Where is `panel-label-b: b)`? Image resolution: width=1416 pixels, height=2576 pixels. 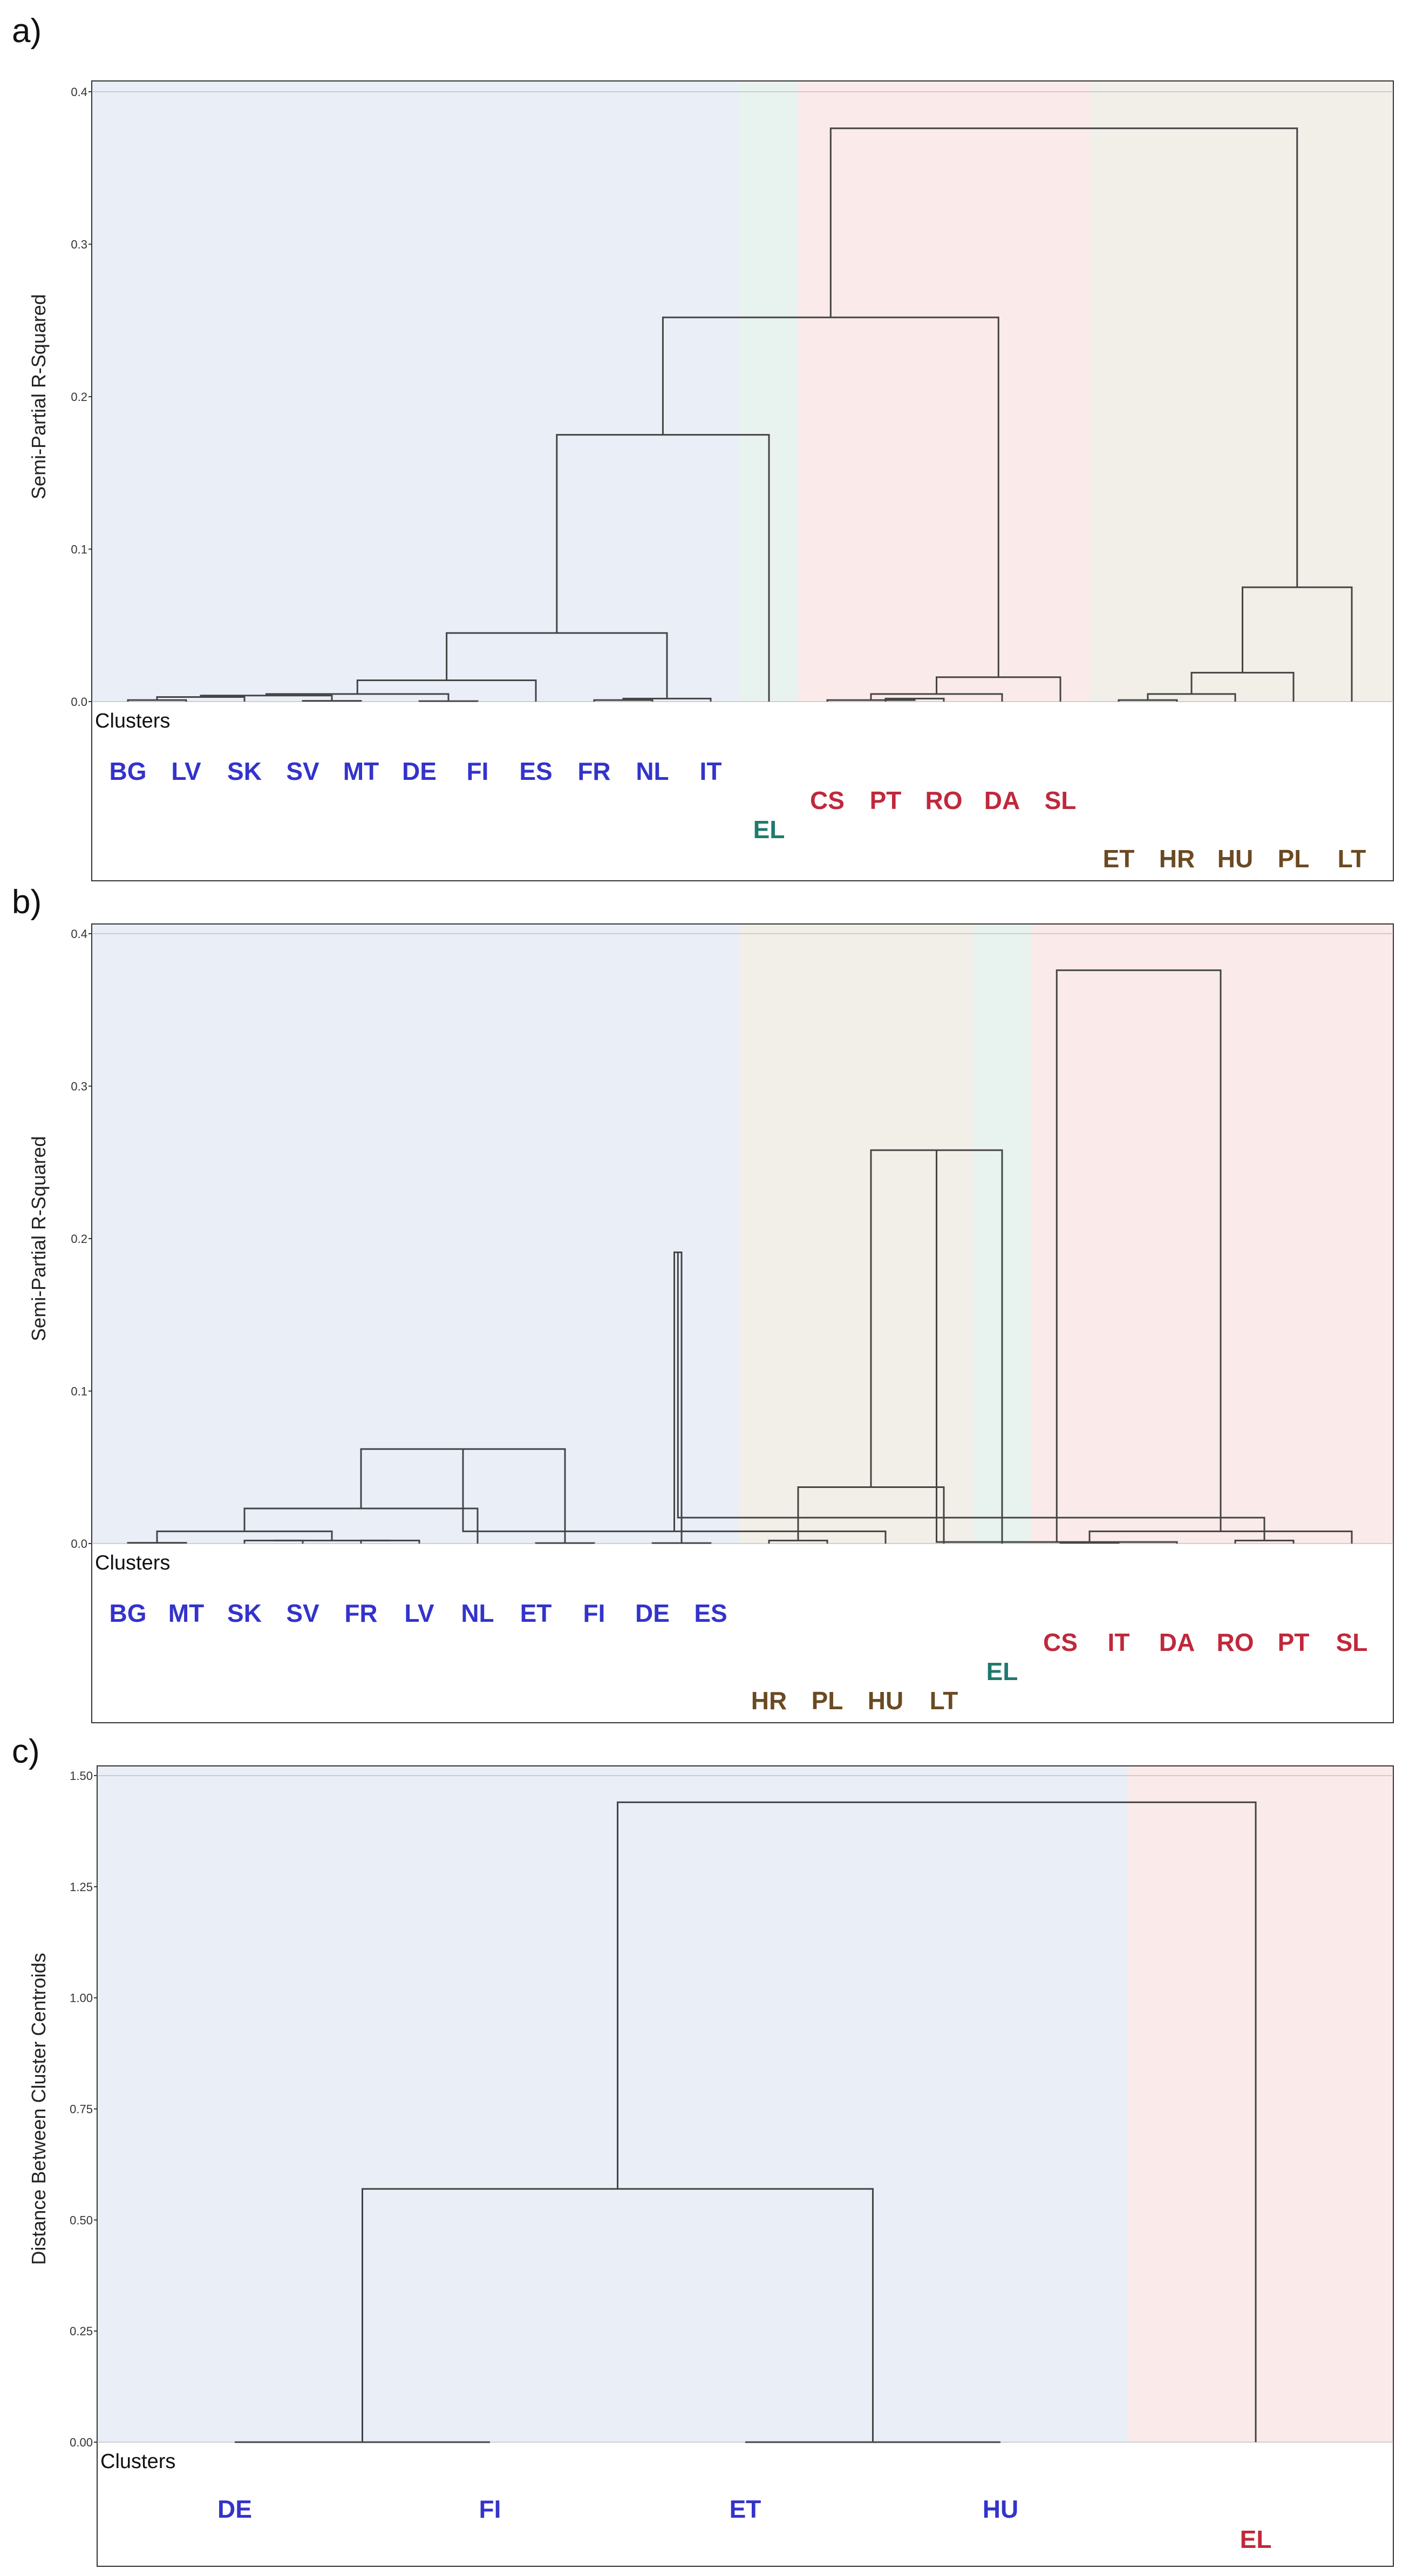 panel-label-b: b) is located at coordinates (27, 902).